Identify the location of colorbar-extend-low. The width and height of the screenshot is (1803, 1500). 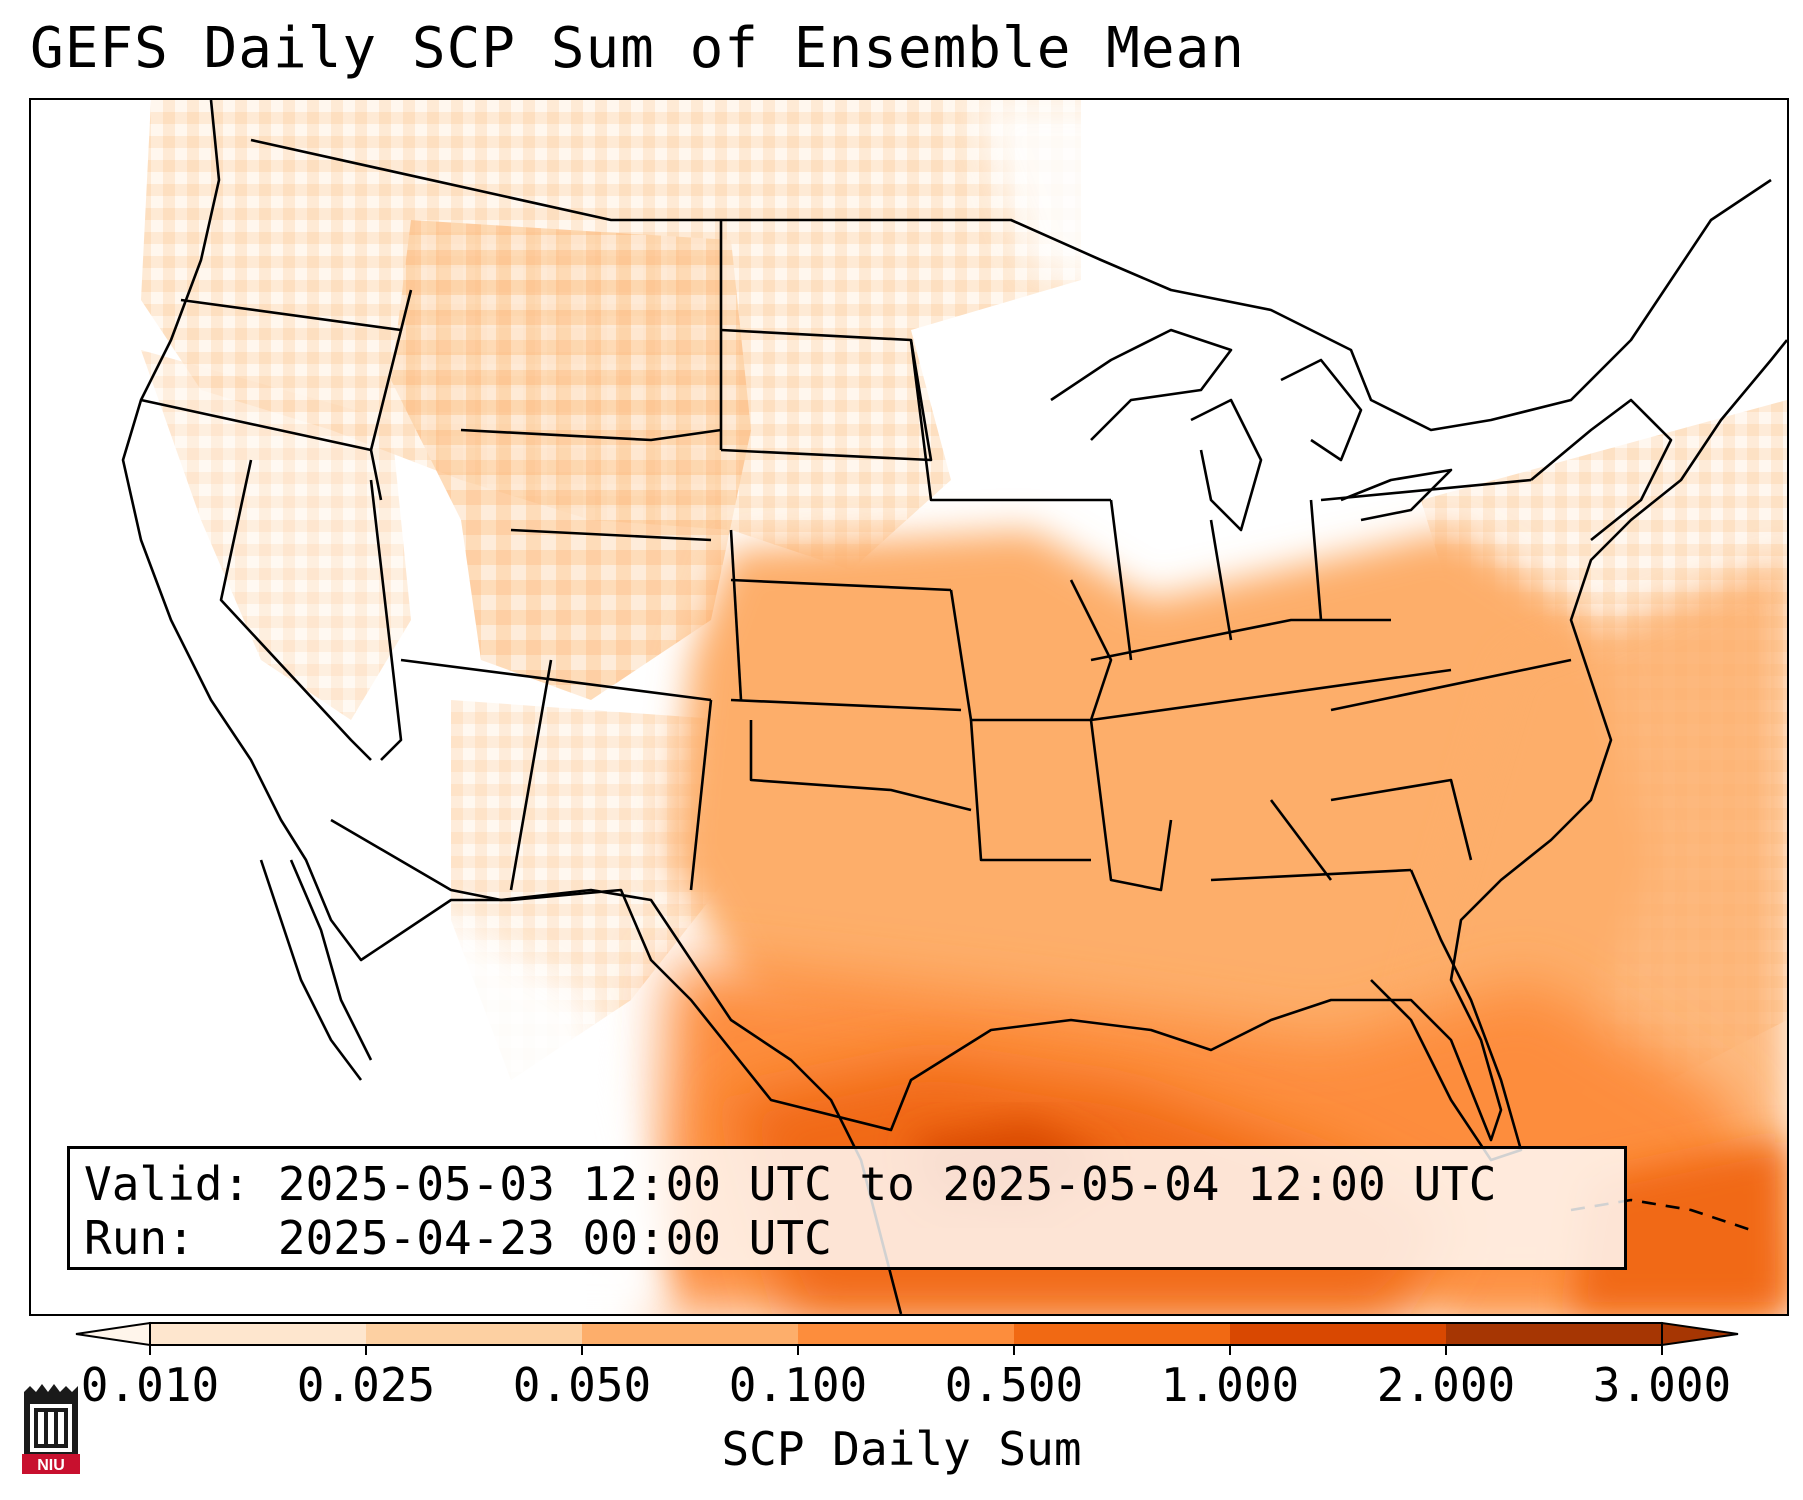
(113, 1334).